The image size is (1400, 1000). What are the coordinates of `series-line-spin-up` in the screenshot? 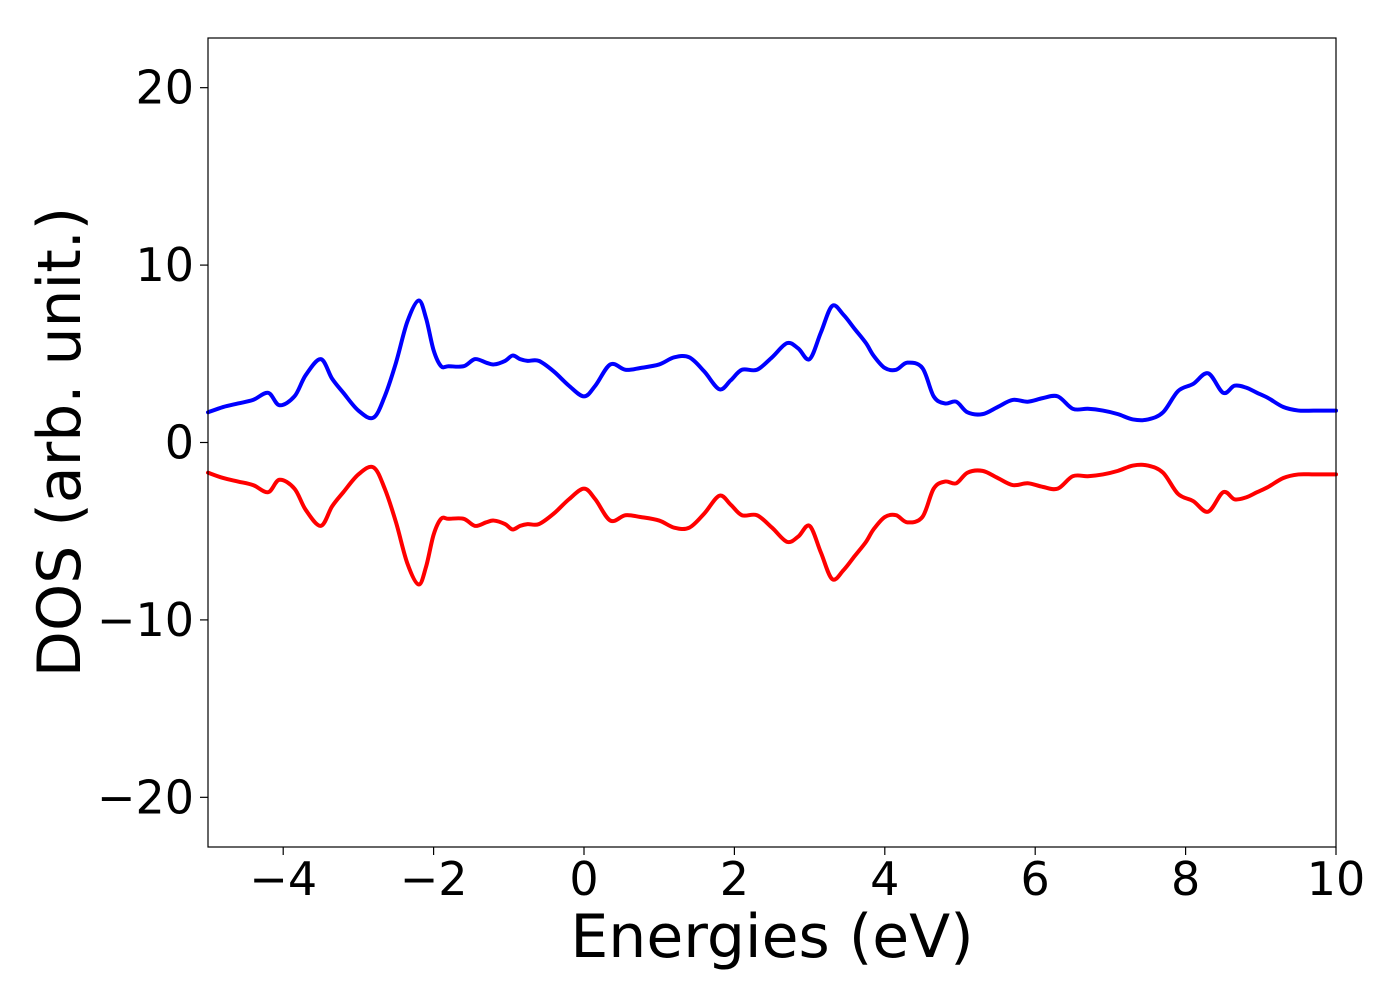 It's located at (772, 360).